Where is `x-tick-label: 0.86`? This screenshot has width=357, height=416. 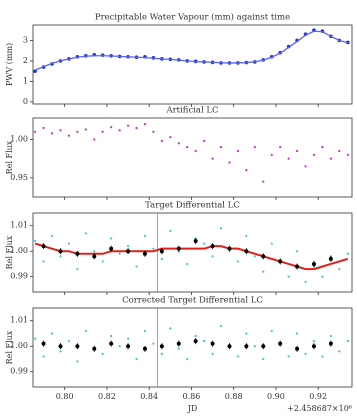 x-tick-label: 0.86 is located at coordinates (192, 396).